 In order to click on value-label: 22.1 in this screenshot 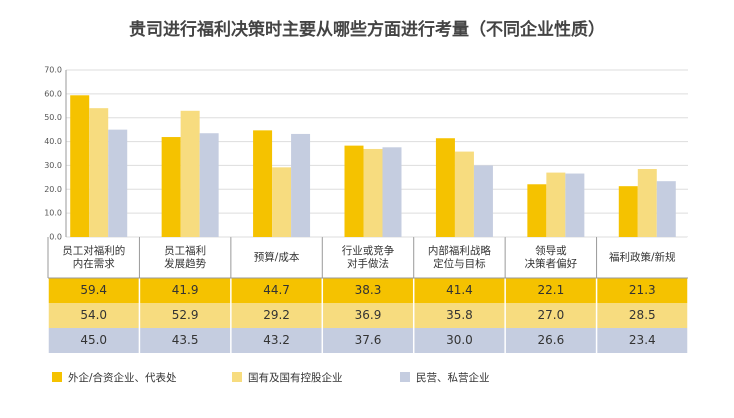, I will do `click(550, 290)`.